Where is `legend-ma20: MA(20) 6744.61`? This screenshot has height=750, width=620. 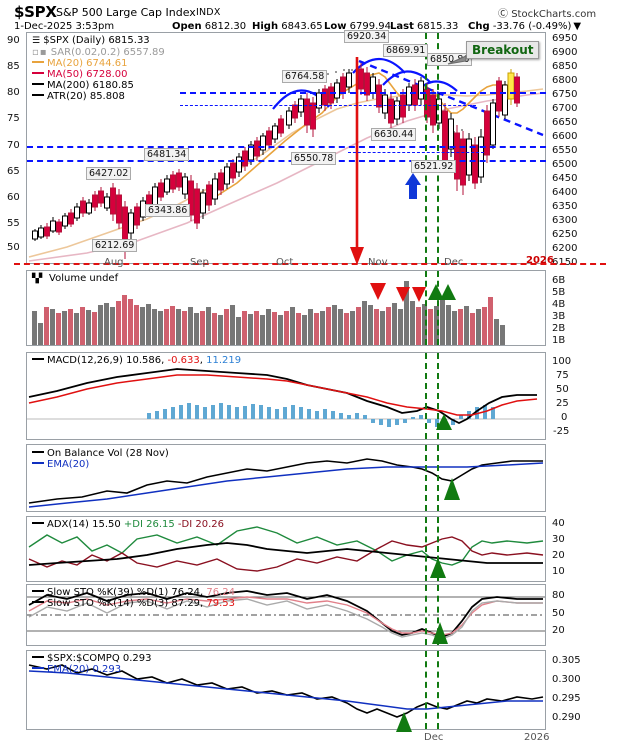 legend-ma20: MA(20) 6744.61 is located at coordinates (98, 63).